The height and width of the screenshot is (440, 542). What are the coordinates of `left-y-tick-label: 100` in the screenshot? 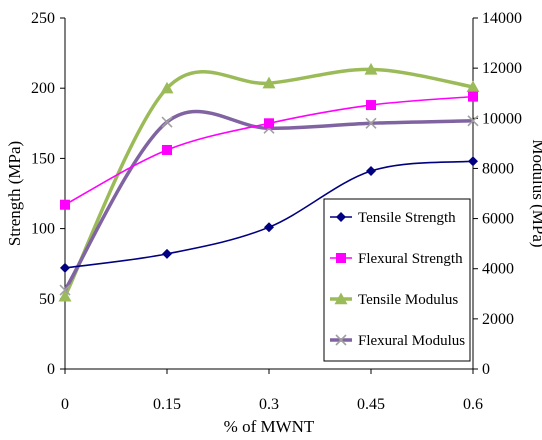 It's located at (43, 229).